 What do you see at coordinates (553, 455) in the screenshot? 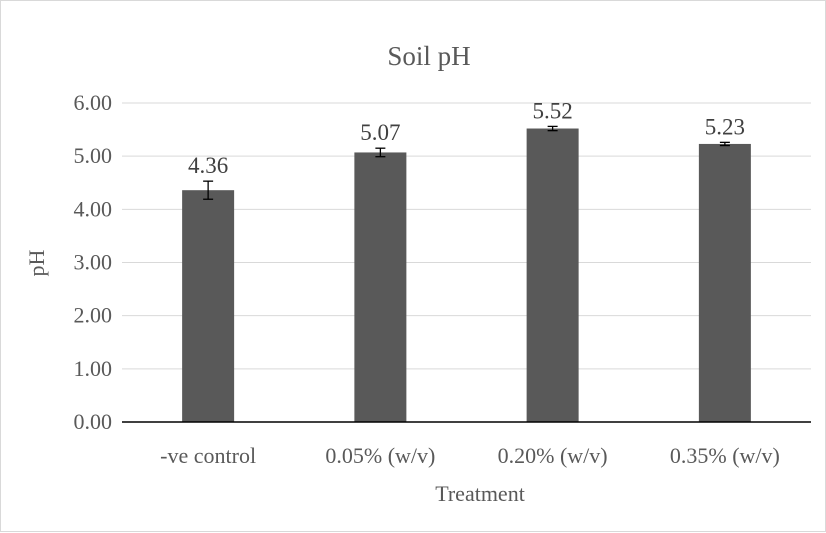
I see `x-category-label: 0.20% (w/v)` at bounding box center [553, 455].